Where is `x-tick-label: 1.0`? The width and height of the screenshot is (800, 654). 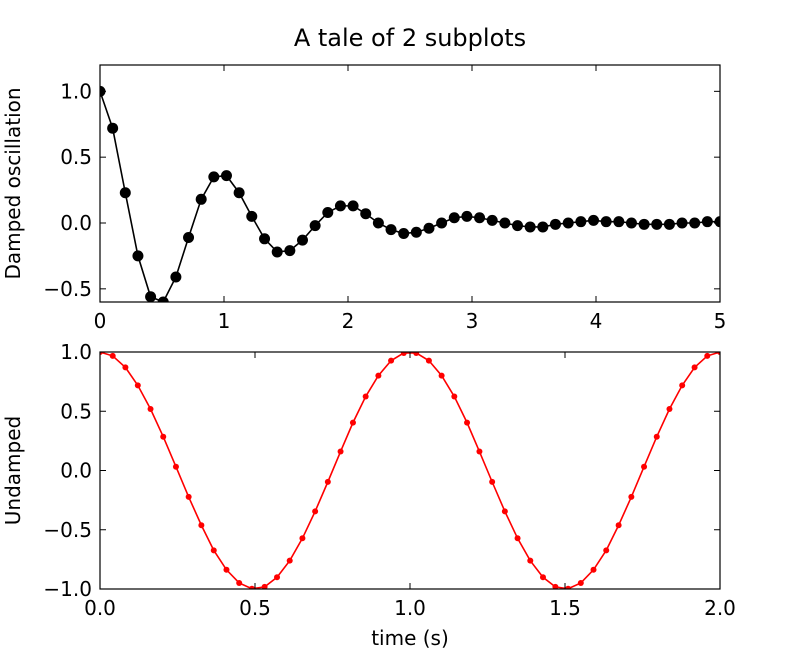 x-tick-label: 1.0 is located at coordinates (410, 608).